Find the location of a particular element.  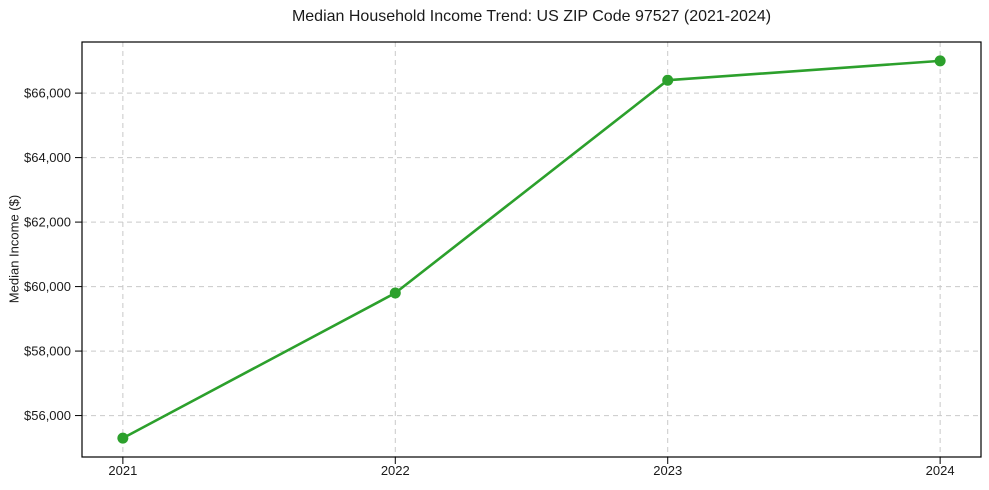

x-tick-label: 2024 is located at coordinates (940, 470).